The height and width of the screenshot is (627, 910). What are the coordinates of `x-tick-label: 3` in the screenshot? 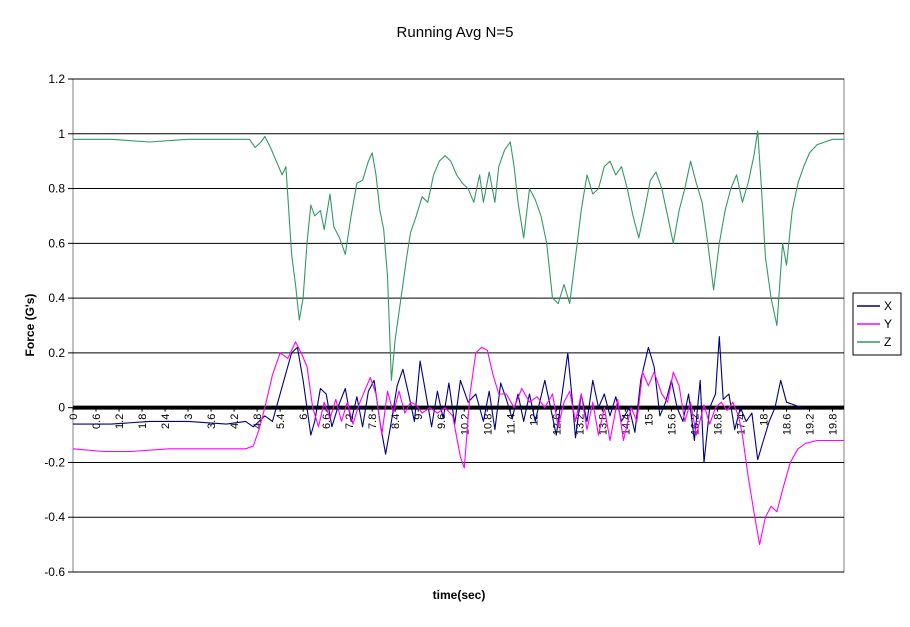 It's located at (189, 417).